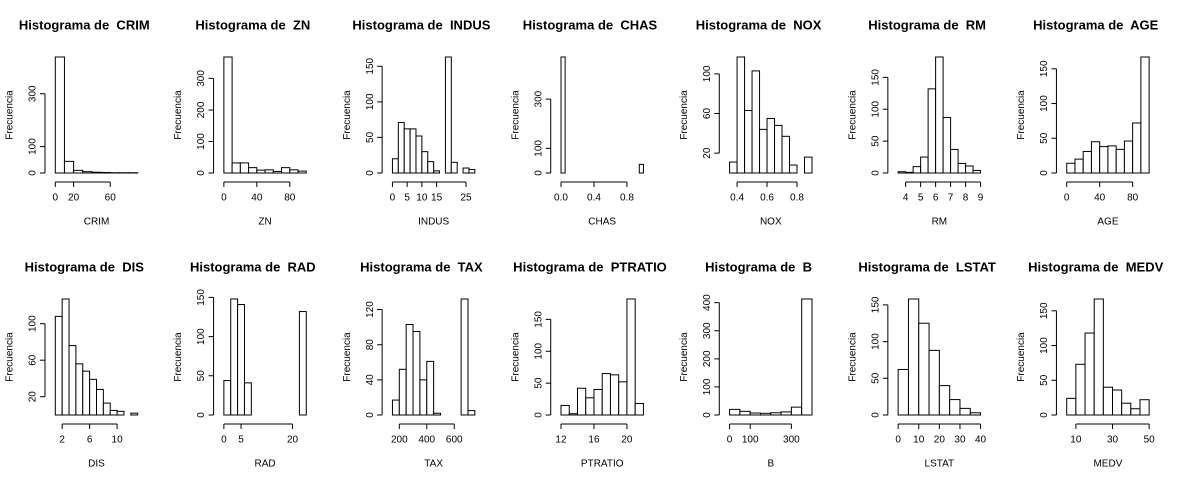 The image size is (1180, 489). I want to click on x-tick-label: 30, so click(1113, 440).